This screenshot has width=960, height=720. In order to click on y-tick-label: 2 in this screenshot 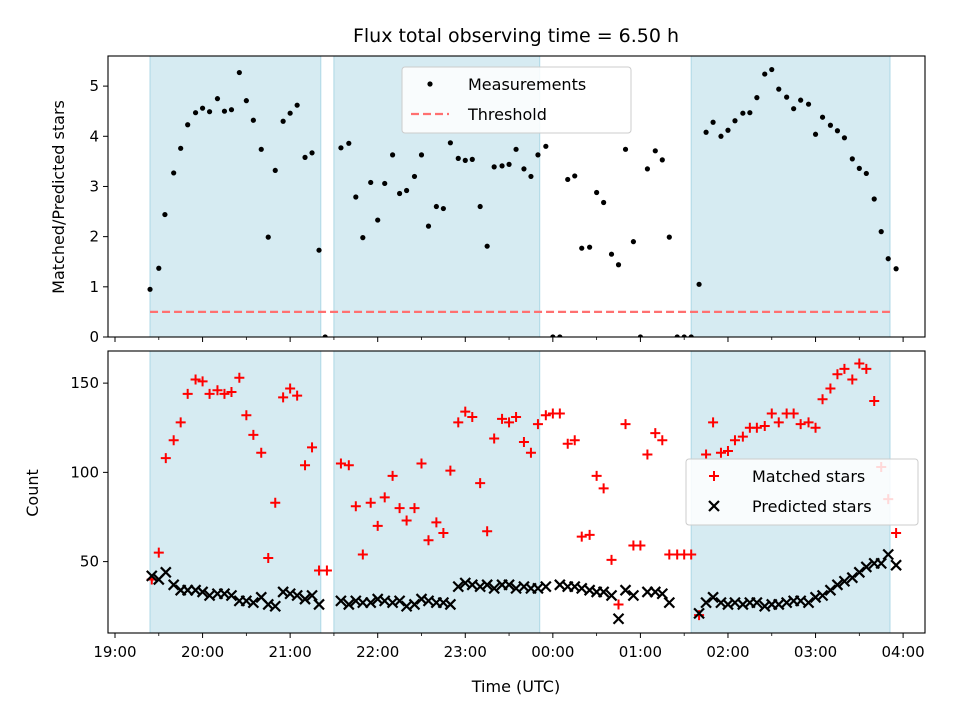, I will do `click(94, 237)`.